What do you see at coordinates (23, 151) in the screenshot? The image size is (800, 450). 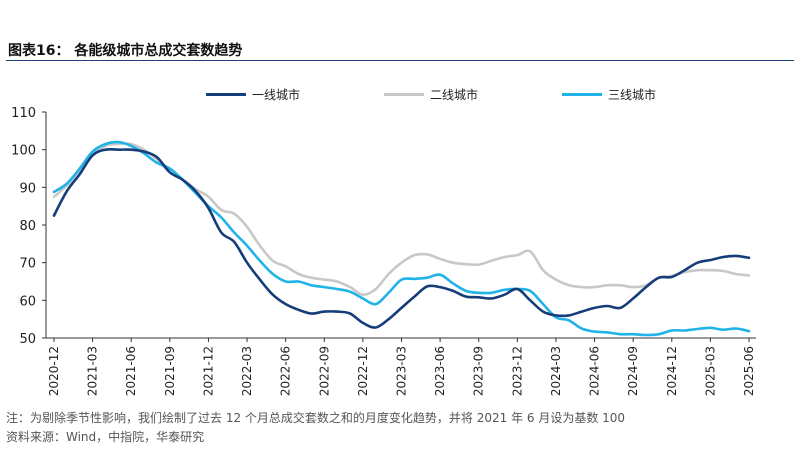 I see `y-tick-label: 100` at bounding box center [23, 151].